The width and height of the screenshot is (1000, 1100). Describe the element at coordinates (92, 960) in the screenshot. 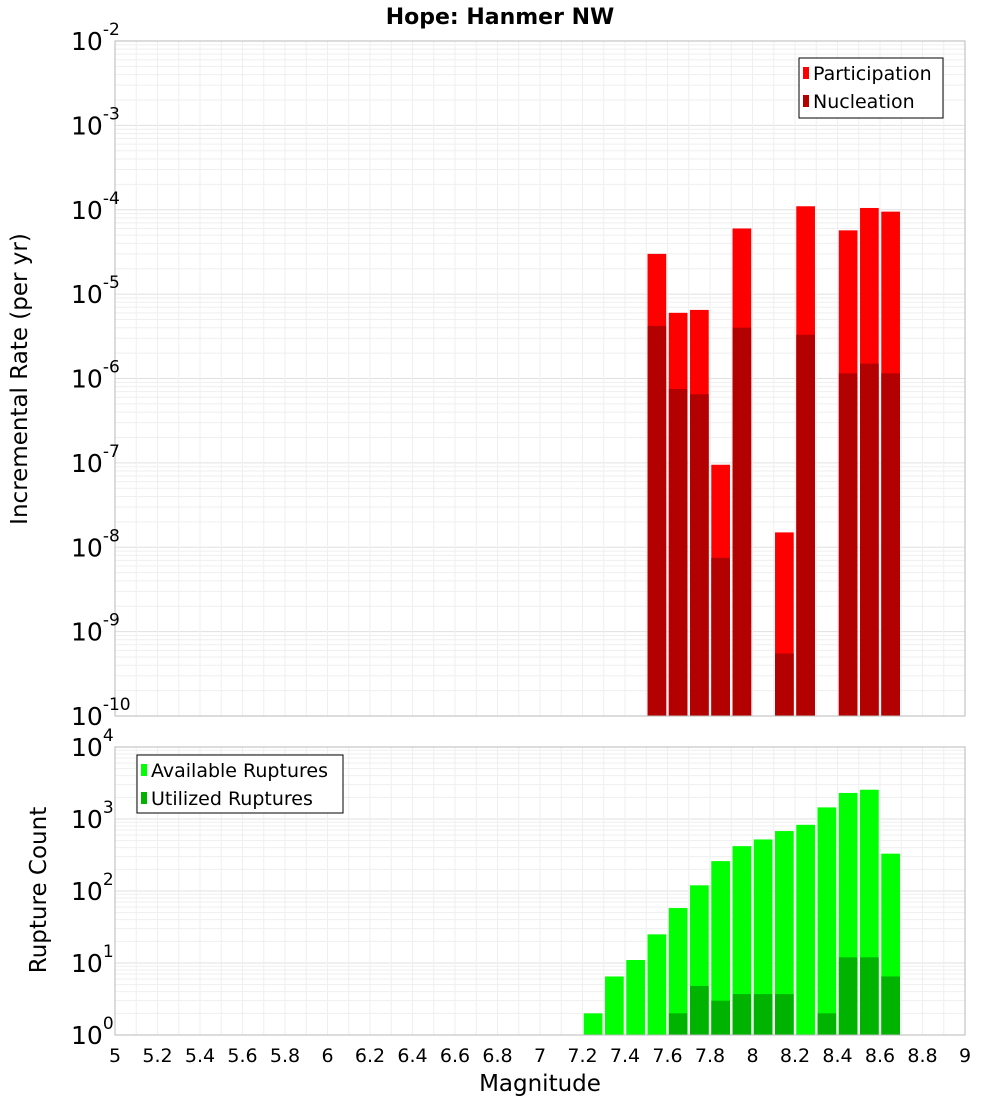

I see `y-tick-label: 10¹` at that location.